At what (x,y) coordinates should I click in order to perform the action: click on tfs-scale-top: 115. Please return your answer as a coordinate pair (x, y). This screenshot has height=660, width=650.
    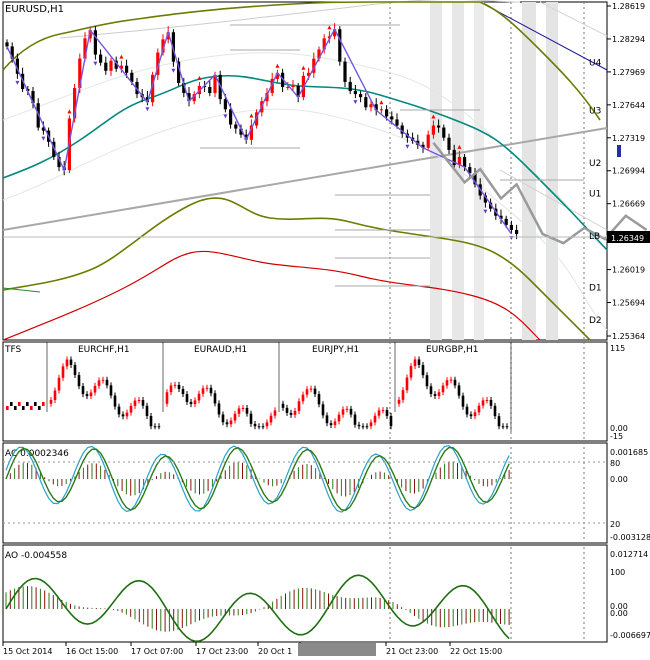
    Looking at the image, I should click on (617, 348).